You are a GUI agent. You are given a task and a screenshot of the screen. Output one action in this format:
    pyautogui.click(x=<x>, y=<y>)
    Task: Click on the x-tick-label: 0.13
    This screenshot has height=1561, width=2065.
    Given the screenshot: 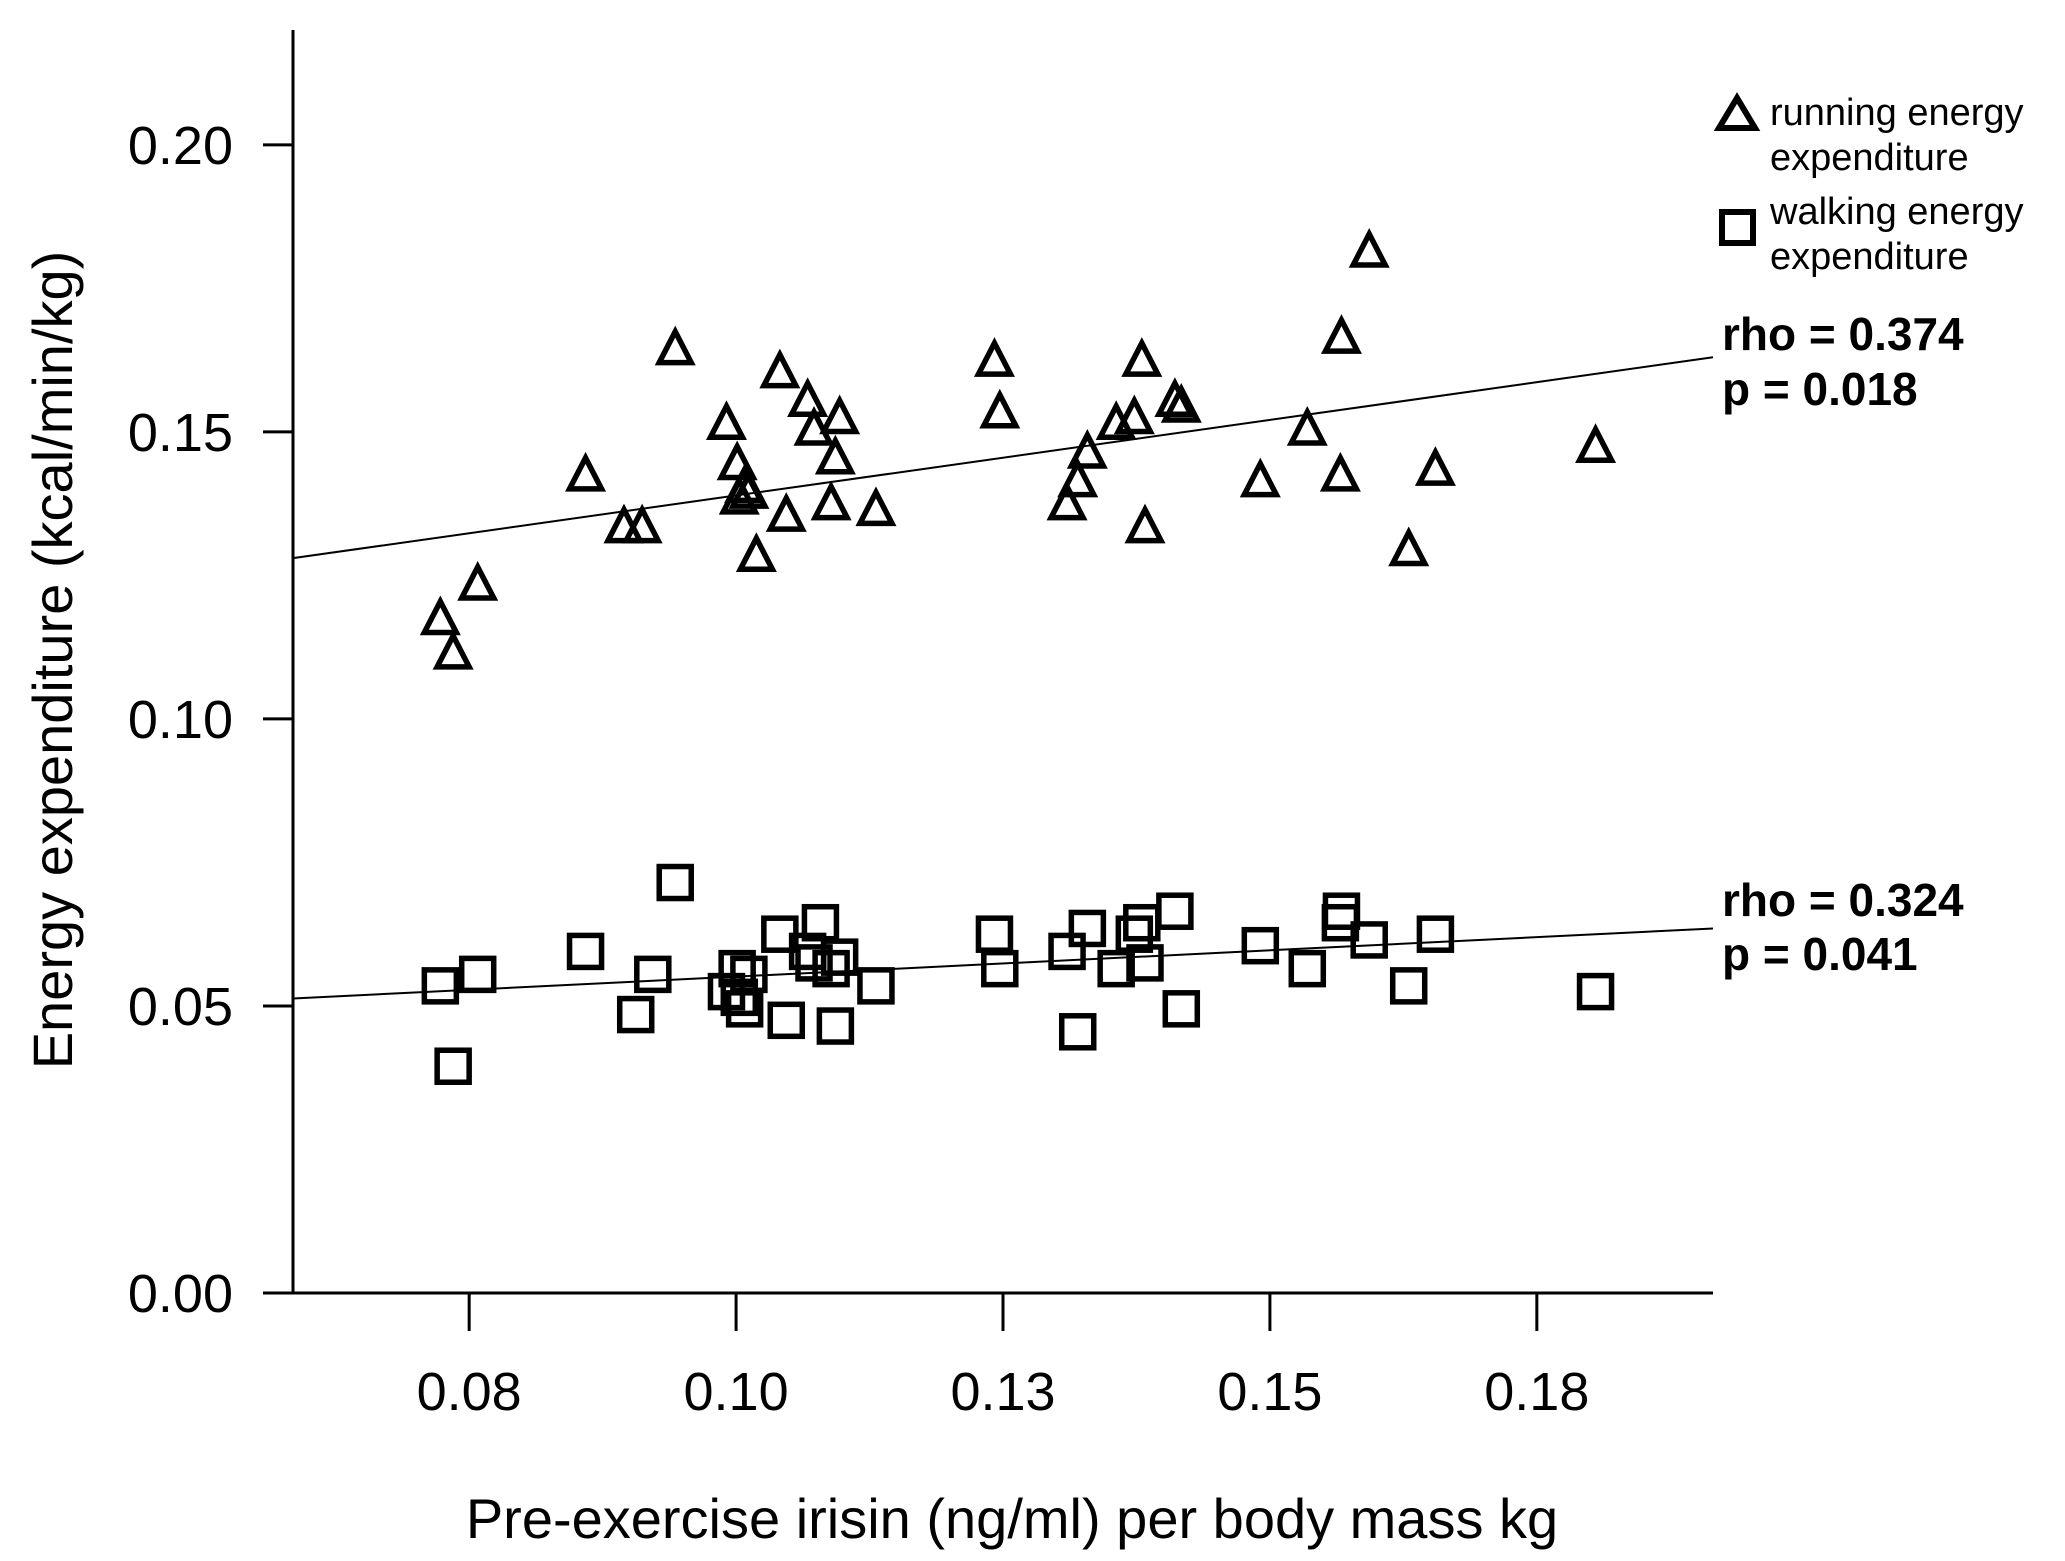 What is the action you would take?
    pyautogui.click(x=1002, y=1392)
    